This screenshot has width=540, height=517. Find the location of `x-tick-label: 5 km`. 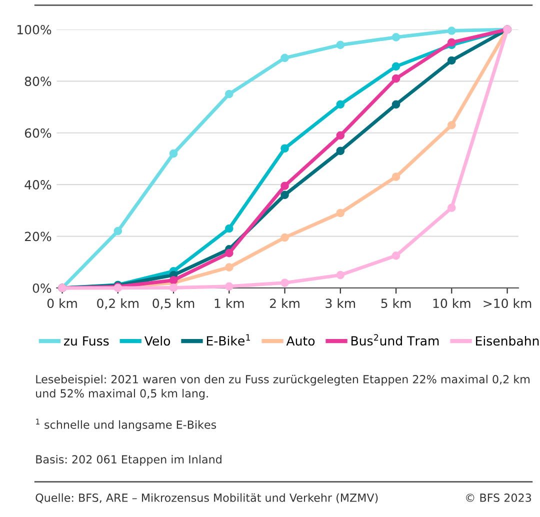

x-tick-label: 5 km is located at coordinates (396, 303).